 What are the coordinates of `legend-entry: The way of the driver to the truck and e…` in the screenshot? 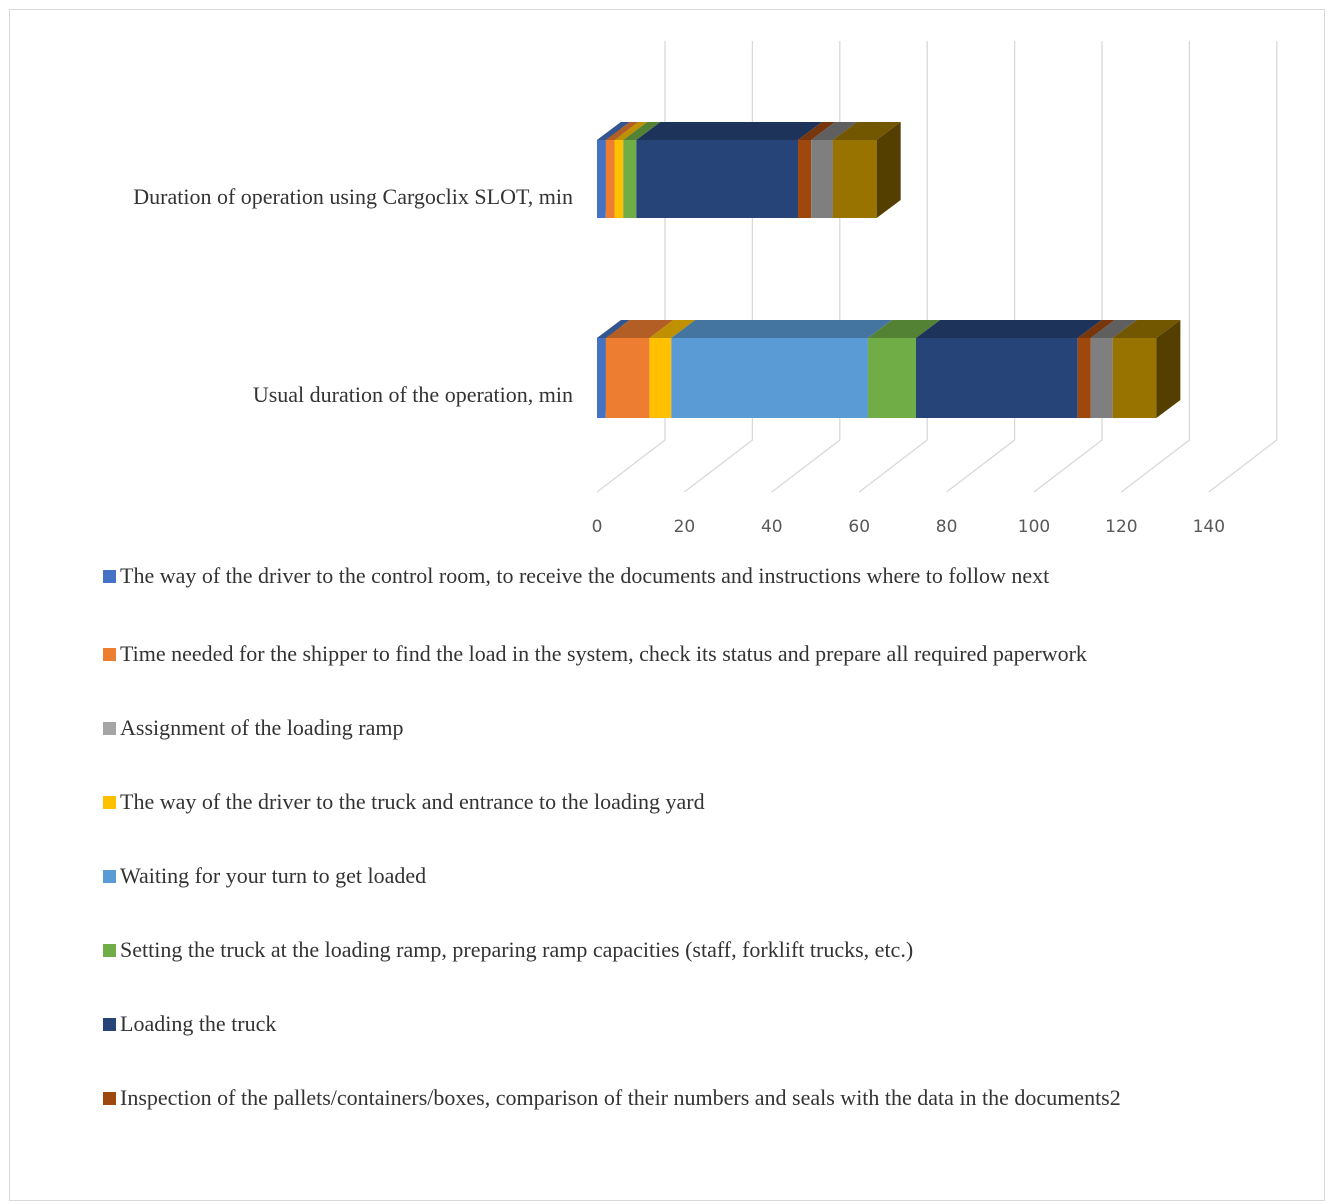 It's located at (683, 802).